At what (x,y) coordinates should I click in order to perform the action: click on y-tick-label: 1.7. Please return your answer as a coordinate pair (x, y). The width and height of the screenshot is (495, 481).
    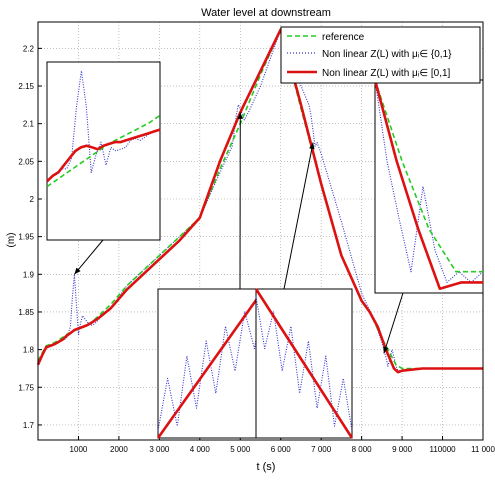
    Looking at the image, I should click on (29, 425).